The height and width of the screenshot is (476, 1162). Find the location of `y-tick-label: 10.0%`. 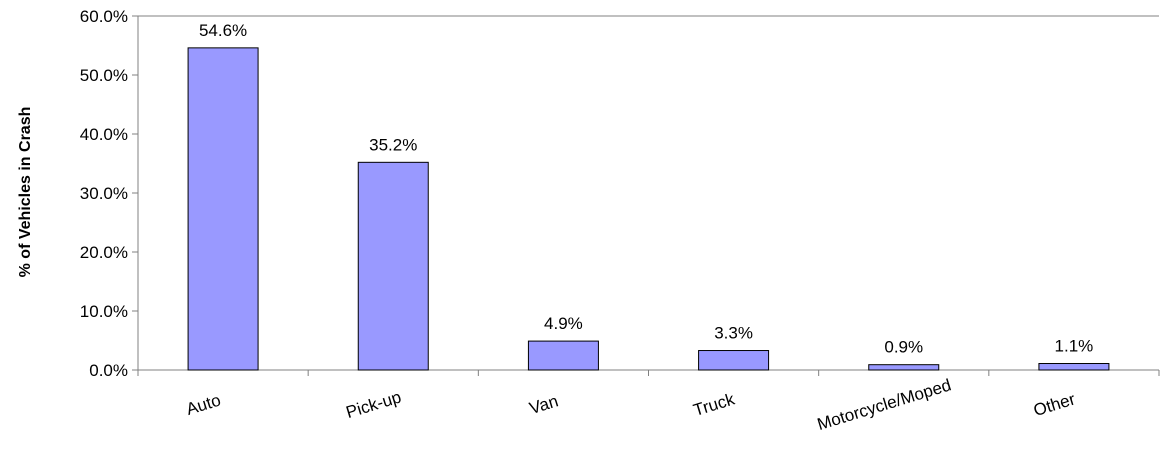

y-tick-label: 10.0% is located at coordinates (104, 311).